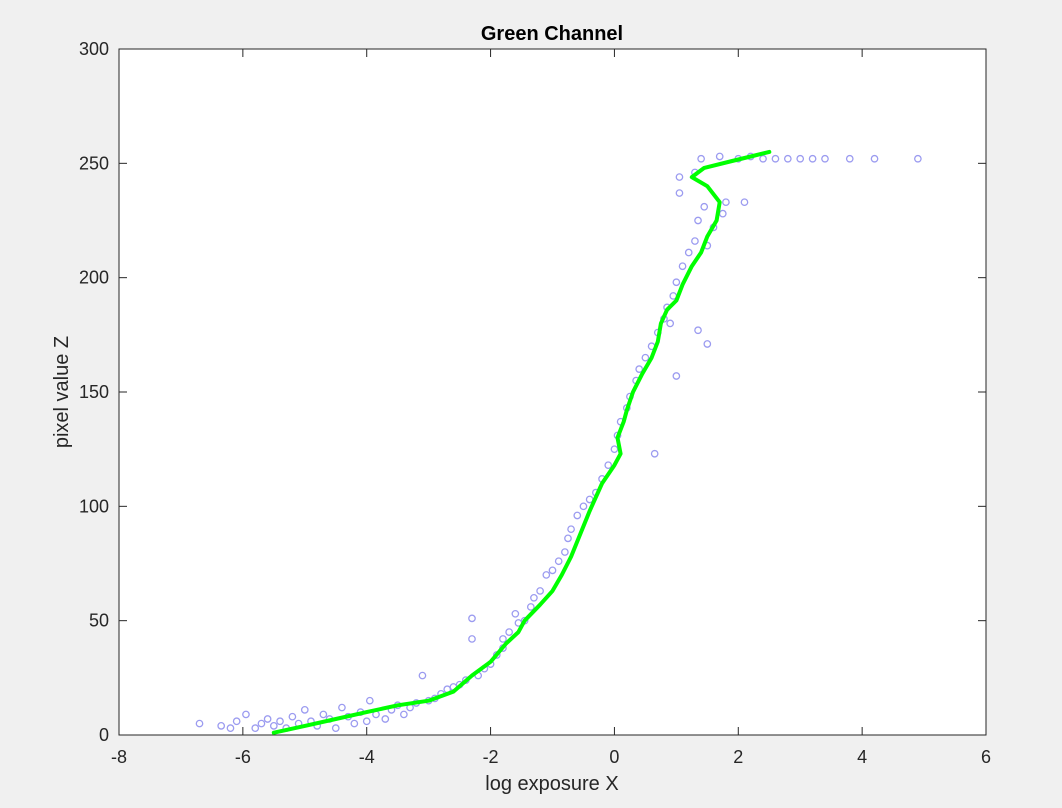 The image size is (1062, 808). Describe the element at coordinates (552, 34) in the screenshot. I see `chart-title: Green Channel` at that location.